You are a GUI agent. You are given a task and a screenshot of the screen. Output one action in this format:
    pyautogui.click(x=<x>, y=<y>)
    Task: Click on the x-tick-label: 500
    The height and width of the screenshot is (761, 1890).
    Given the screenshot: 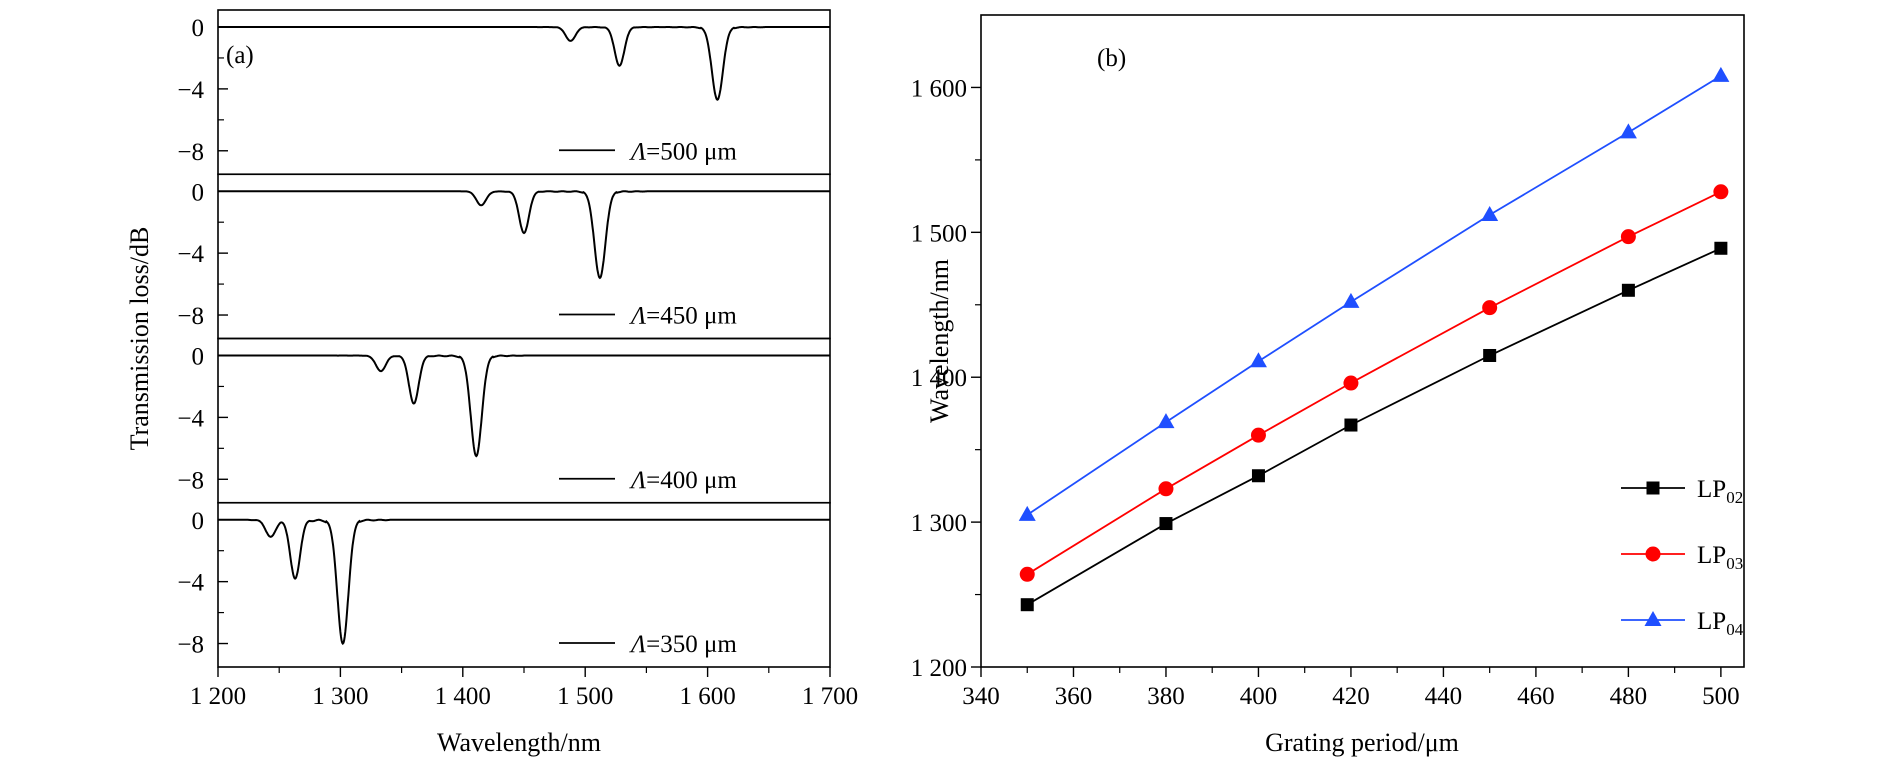 What is the action you would take?
    pyautogui.click(x=1721, y=696)
    